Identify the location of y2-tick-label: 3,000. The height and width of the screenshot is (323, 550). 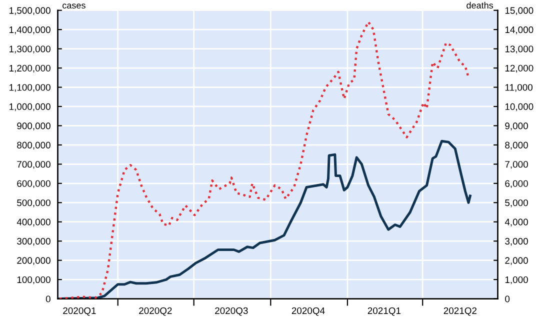
(516, 242).